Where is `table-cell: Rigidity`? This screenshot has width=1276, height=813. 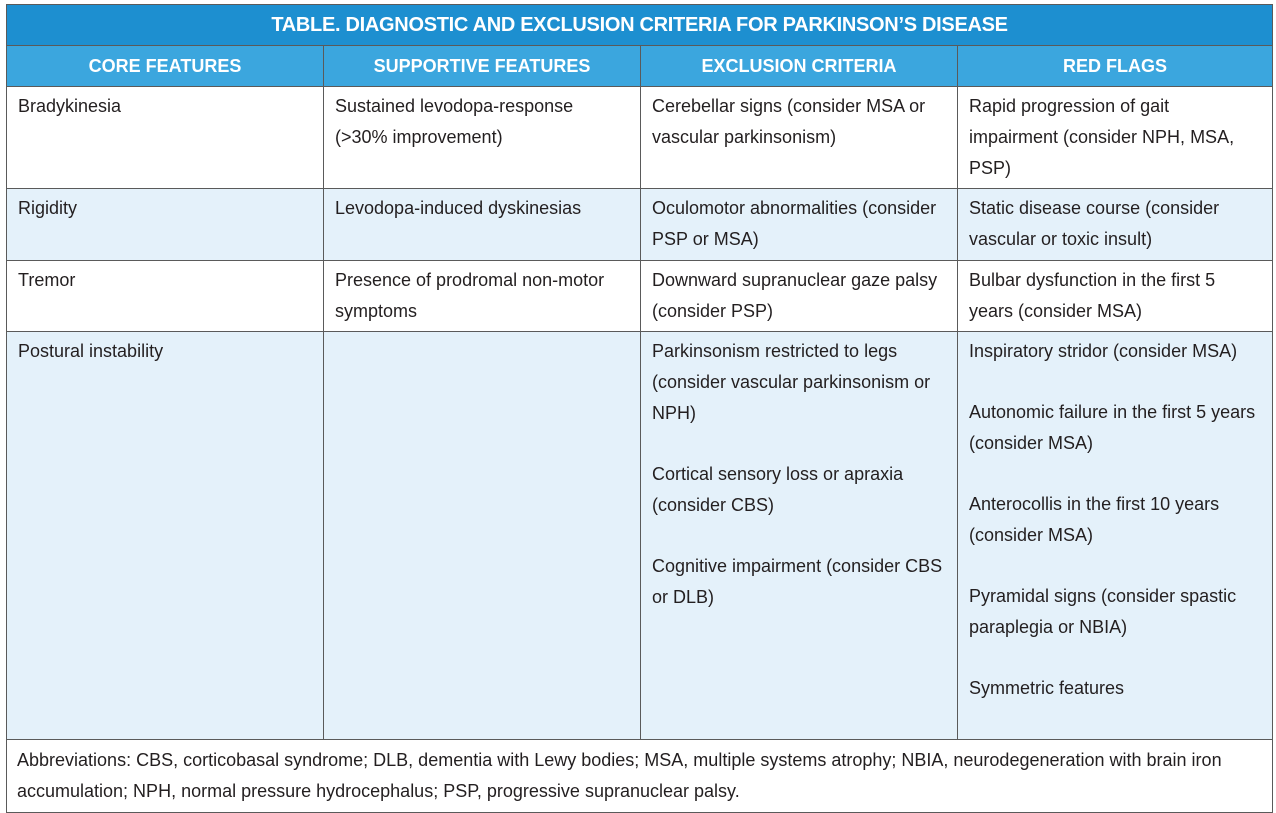 table-cell: Rigidity is located at coordinates (165, 224).